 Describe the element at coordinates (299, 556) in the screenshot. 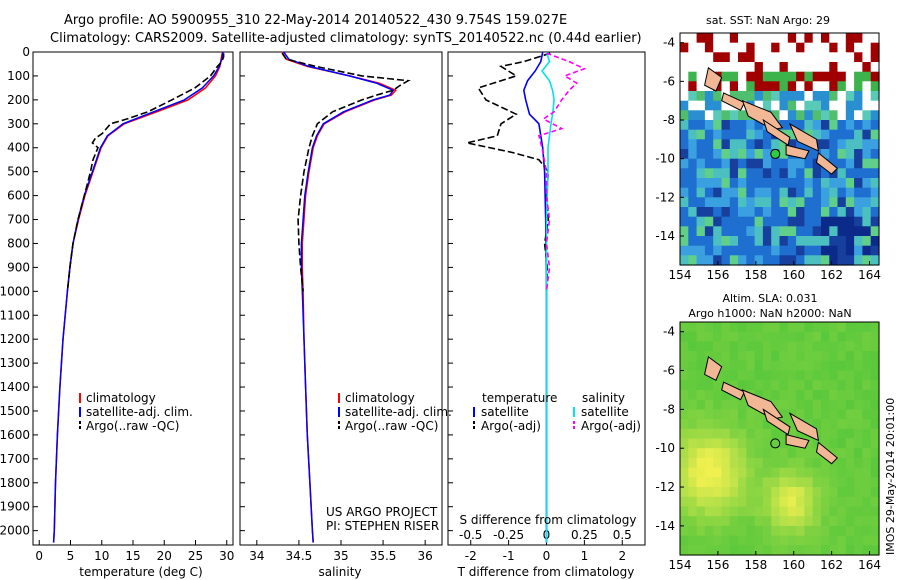

I see `x-tick-label: 34.5` at that location.